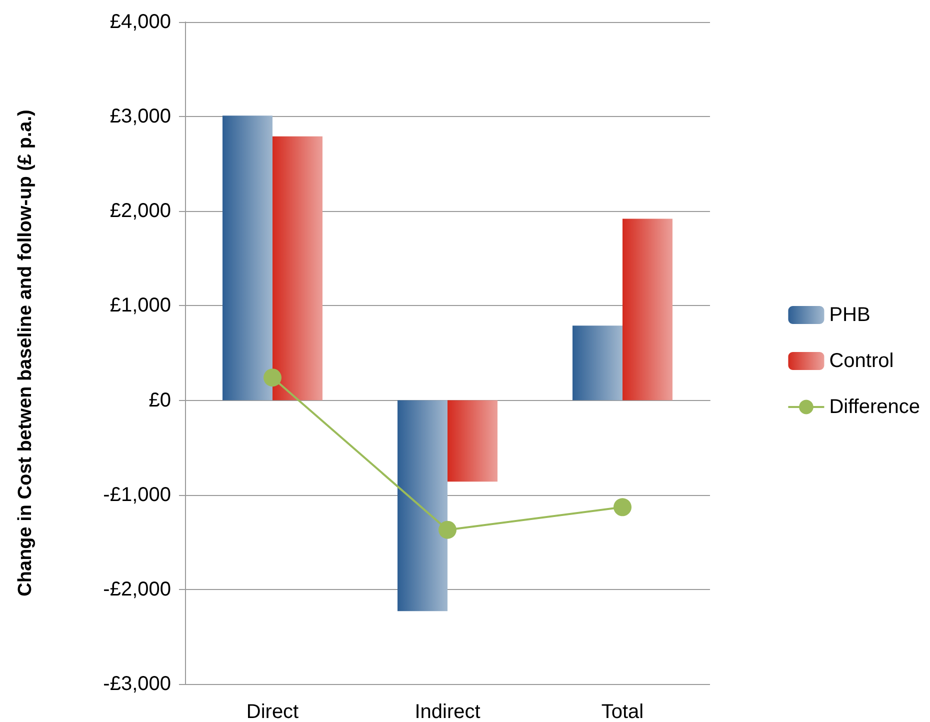 The image size is (930, 722). What do you see at coordinates (137, 684) in the screenshot?
I see `y-tick-label: -£3,000` at bounding box center [137, 684].